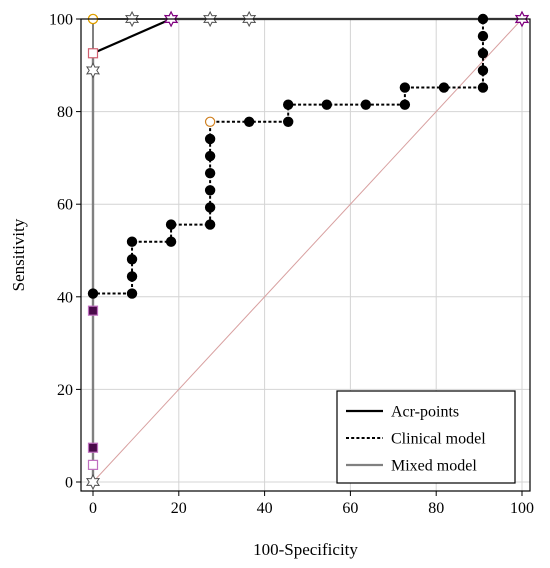  I want to click on legend-label-clinical-model: Clinical model, so click(438, 439).